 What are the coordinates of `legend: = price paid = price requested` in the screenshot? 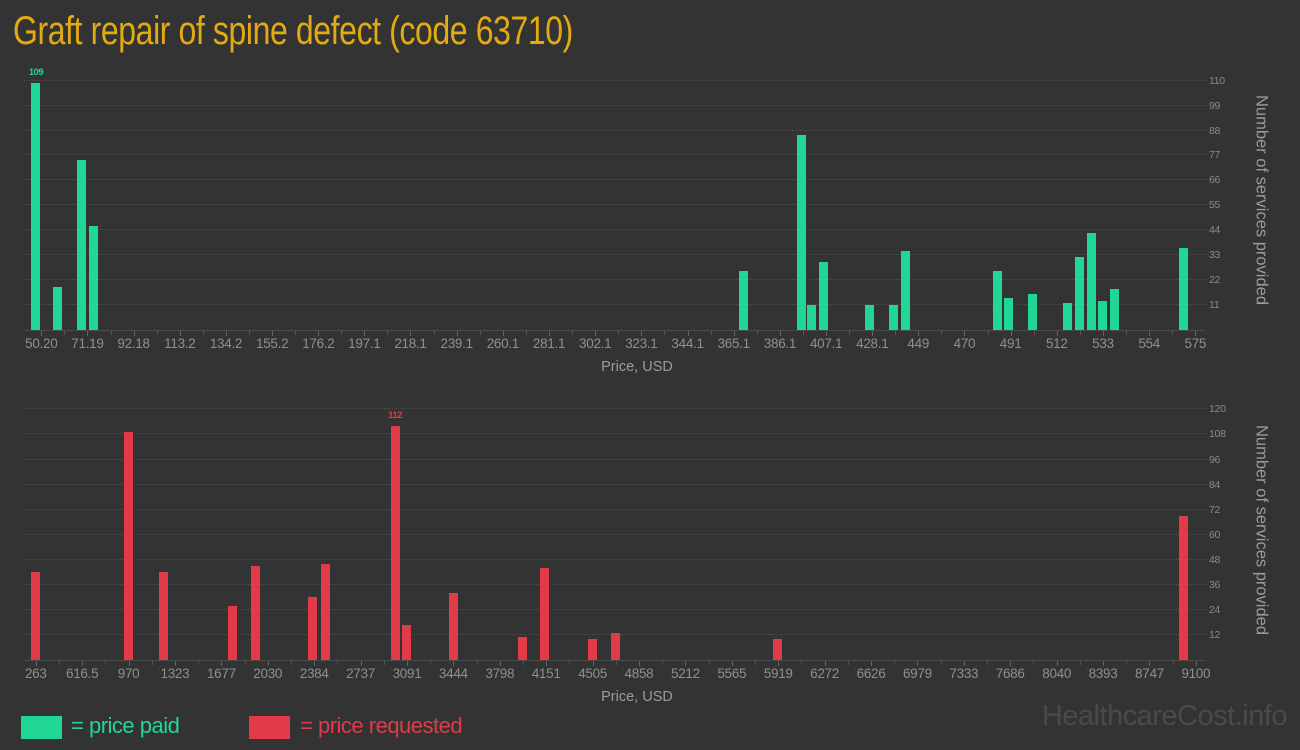 It's located at (350, 728).